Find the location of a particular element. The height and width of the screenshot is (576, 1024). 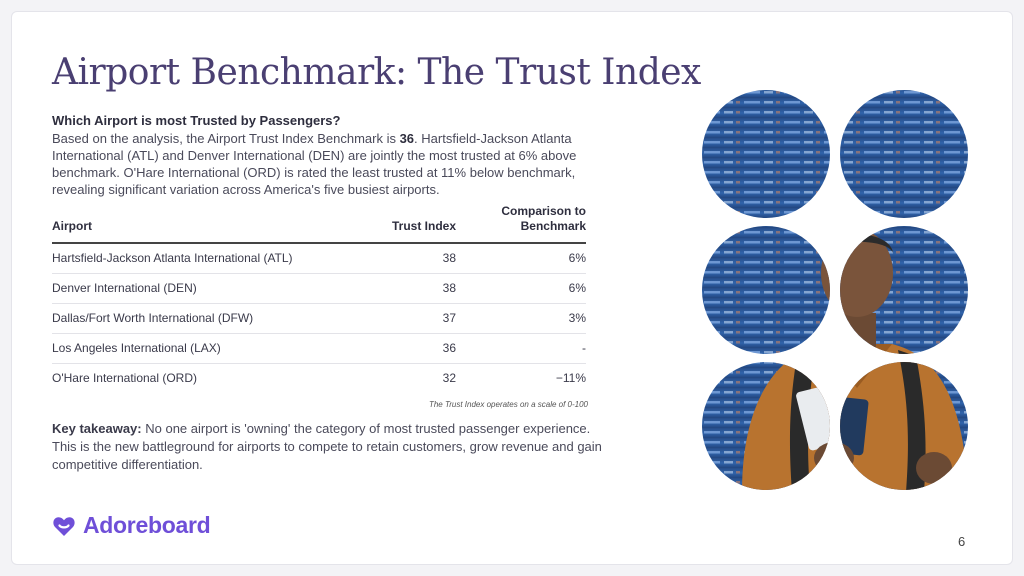

cell-trust-index: 32 is located at coordinates (449, 378).